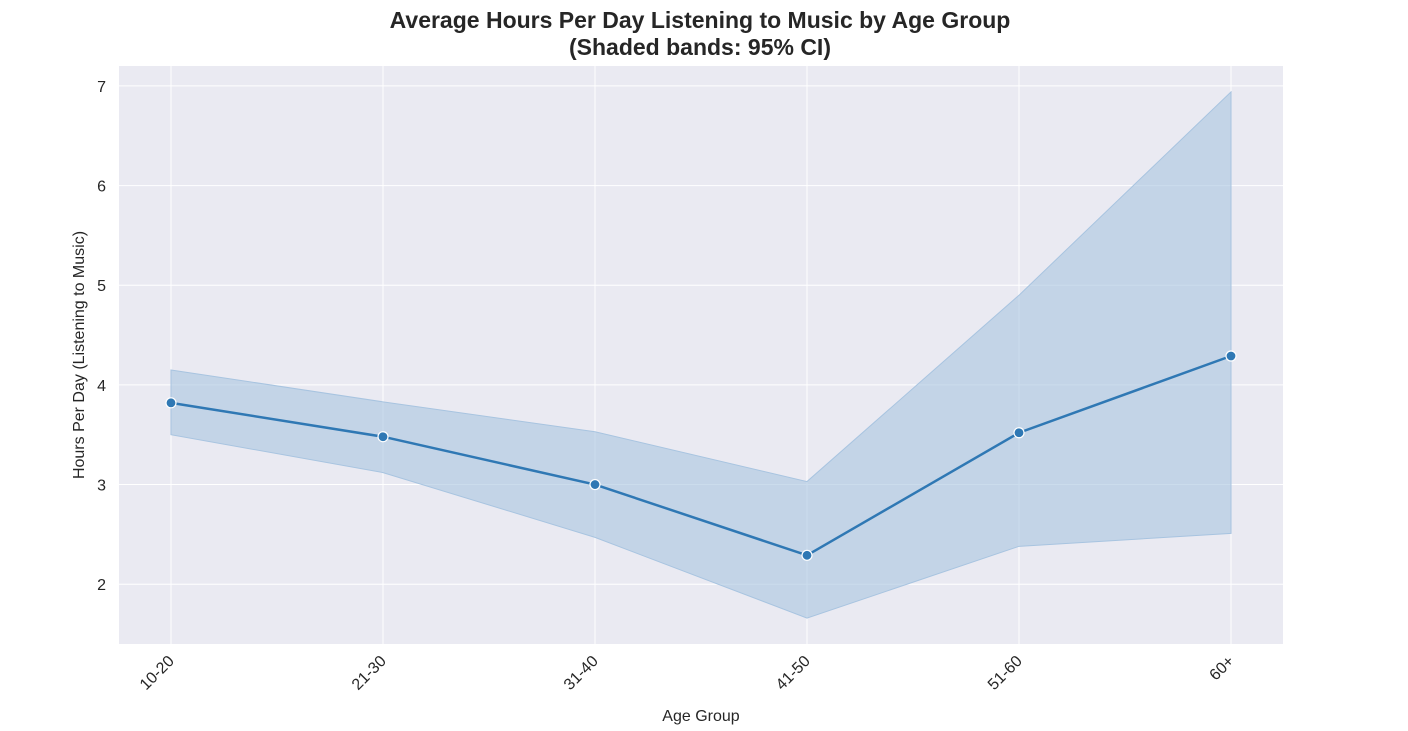  What do you see at coordinates (79, 355) in the screenshot?
I see `y-axis-label: Hours Per Day (Listening to Music)` at bounding box center [79, 355].